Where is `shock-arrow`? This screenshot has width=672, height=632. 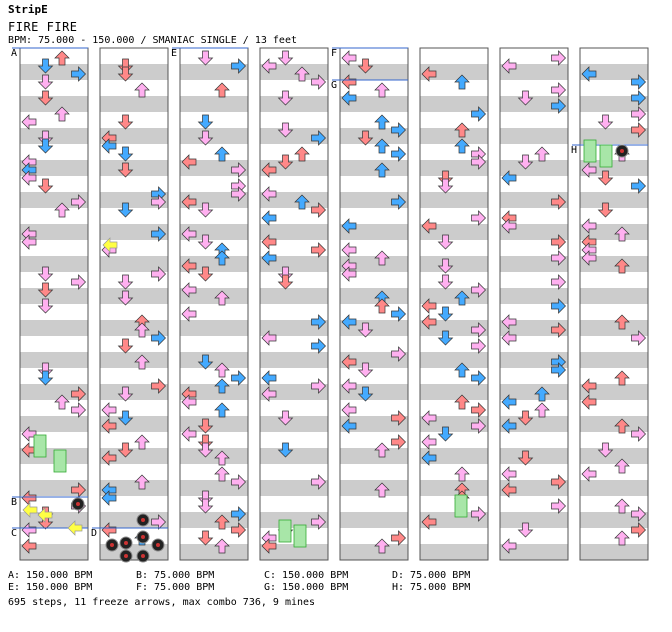 shock-arrow is located at coordinates (30, 510).